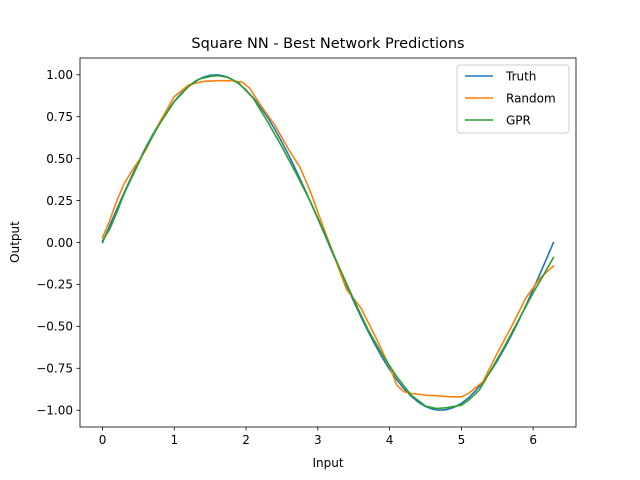 The image size is (640, 480). I want to click on chart-title: Square NN - Best Network Predictions, so click(327, 44).